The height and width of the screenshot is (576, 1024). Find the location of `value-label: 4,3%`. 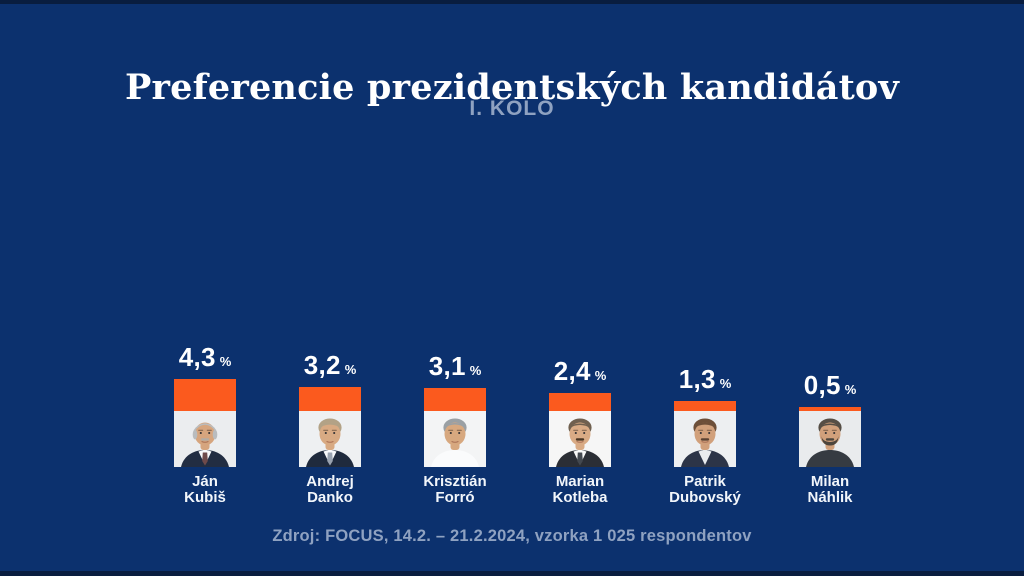

value-label: 4,3% is located at coordinates (205, 359).